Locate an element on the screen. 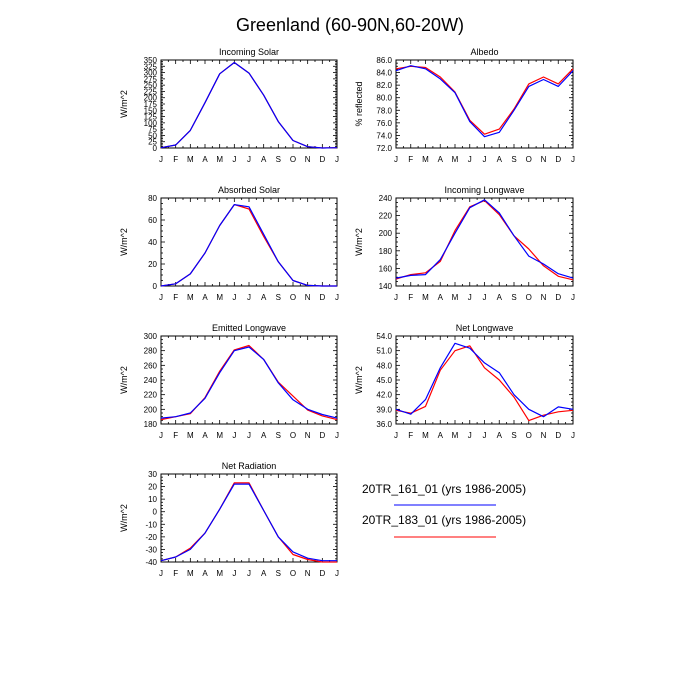 This screenshot has height=700, width=700. y-tick-label: 78.0 is located at coordinates (384, 110).